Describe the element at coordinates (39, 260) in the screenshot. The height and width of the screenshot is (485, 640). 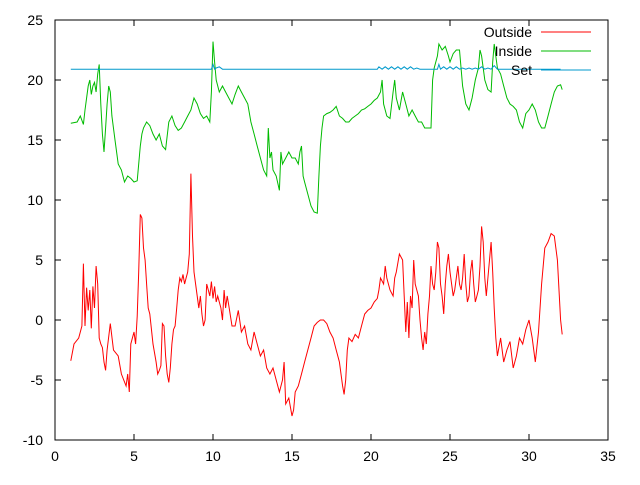
I see `y-tick-label: 5` at that location.